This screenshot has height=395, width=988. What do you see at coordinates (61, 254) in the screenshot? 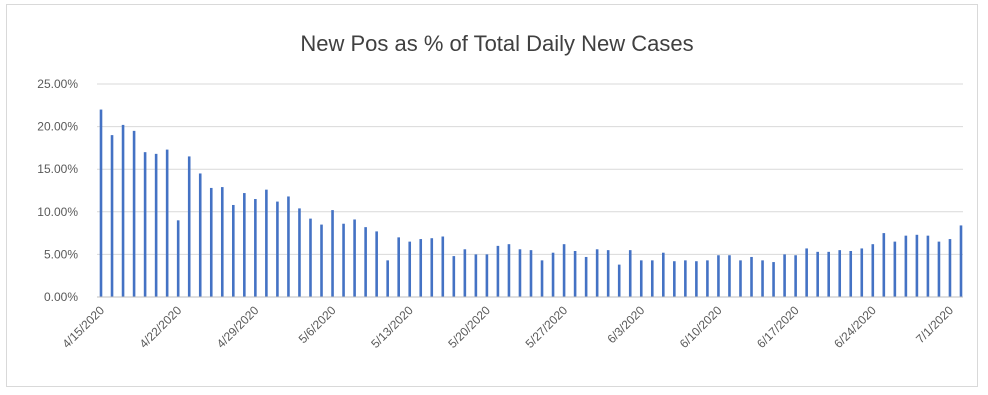
I see `y-tick-label: 5.00%` at bounding box center [61, 254].